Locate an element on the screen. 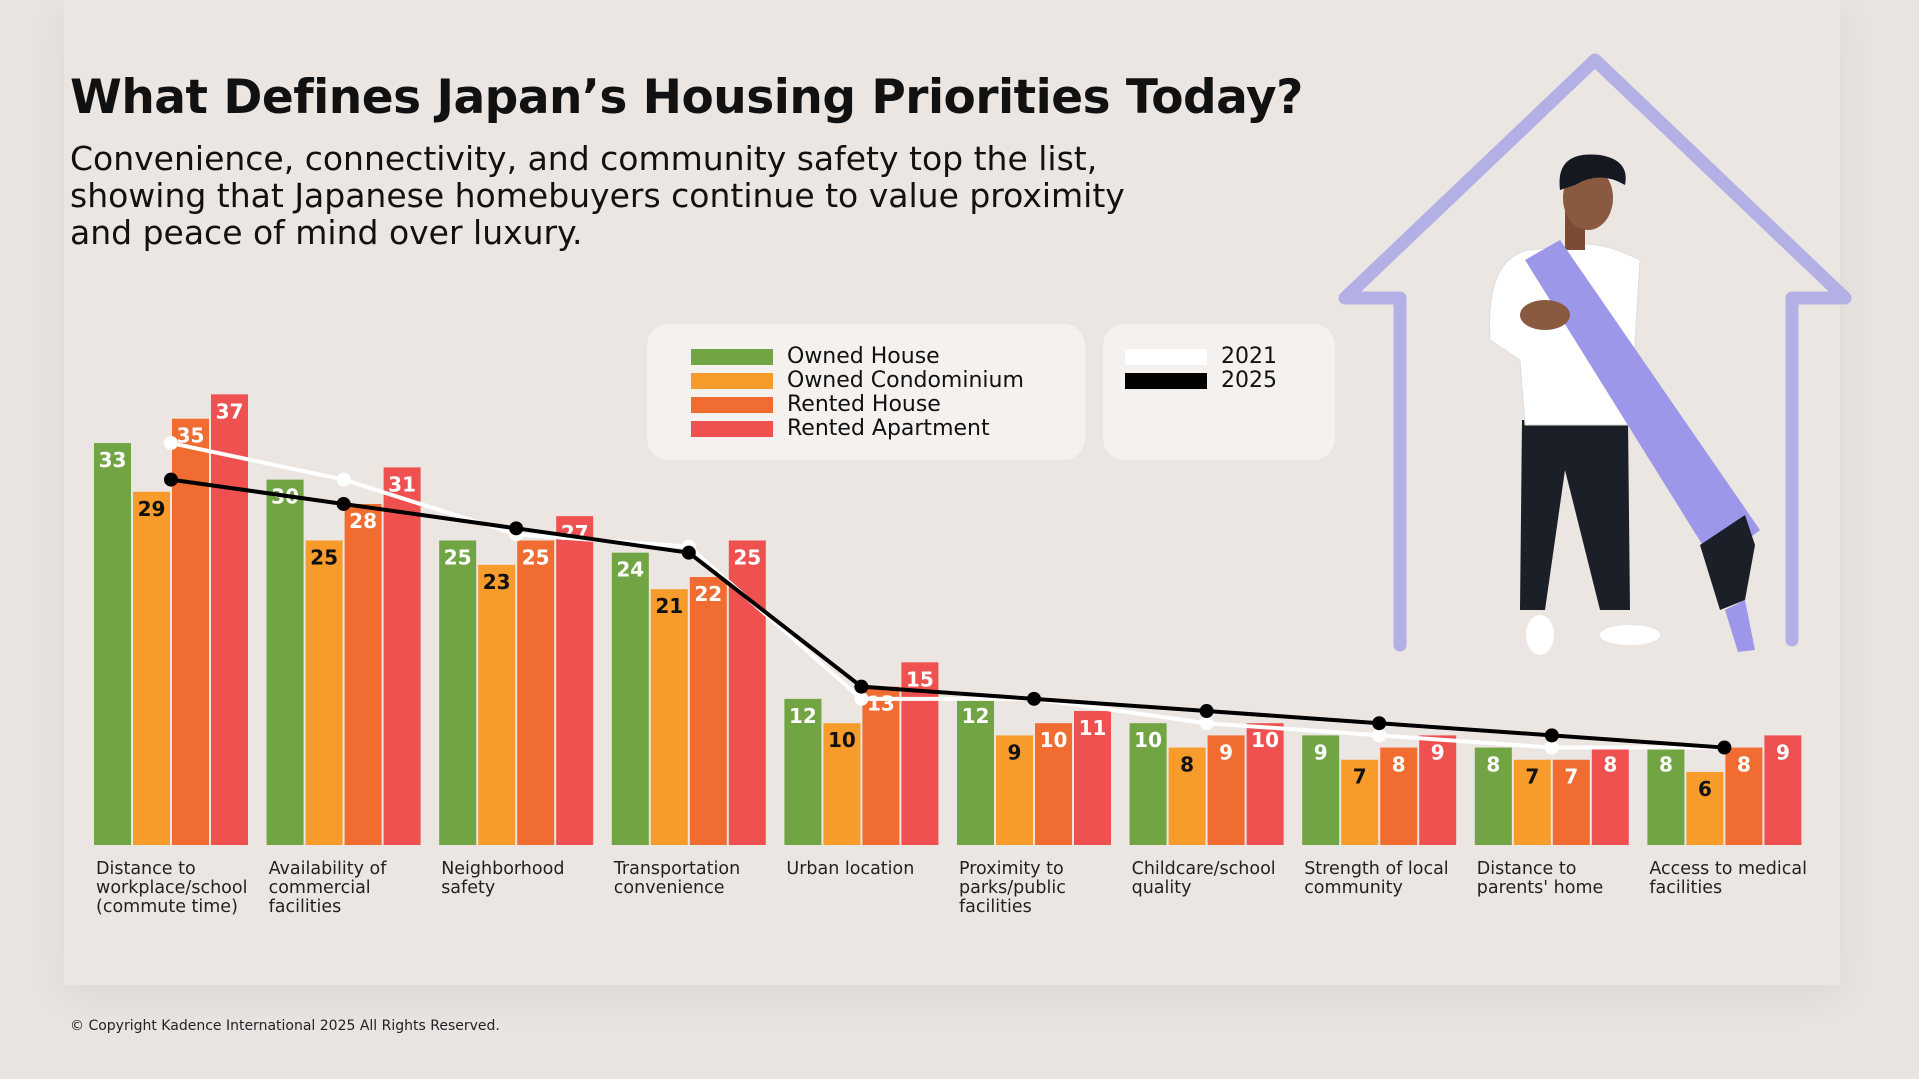  bar-value-label: 24 is located at coordinates (630, 570).